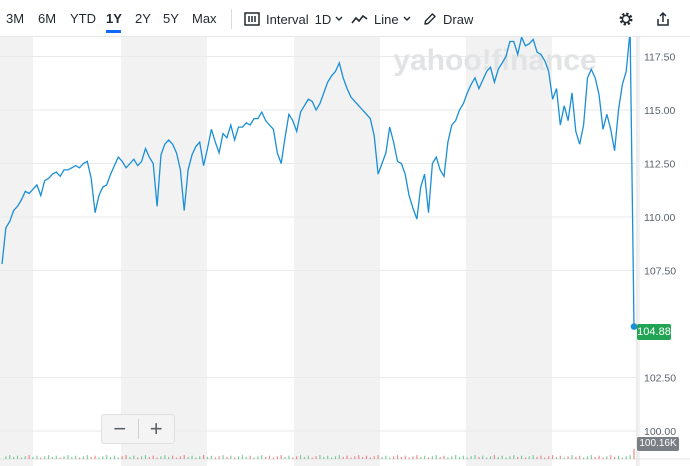  I want to click on range-max-button: Max, so click(204, 18).